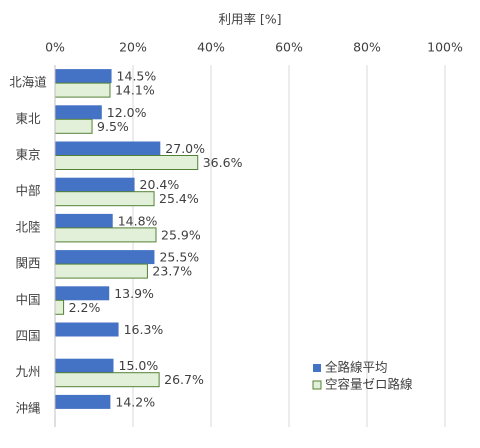 The image size is (480, 448). Describe the element at coordinates (135, 401) in the screenshot. I see `data-label: 14.2%` at that location.